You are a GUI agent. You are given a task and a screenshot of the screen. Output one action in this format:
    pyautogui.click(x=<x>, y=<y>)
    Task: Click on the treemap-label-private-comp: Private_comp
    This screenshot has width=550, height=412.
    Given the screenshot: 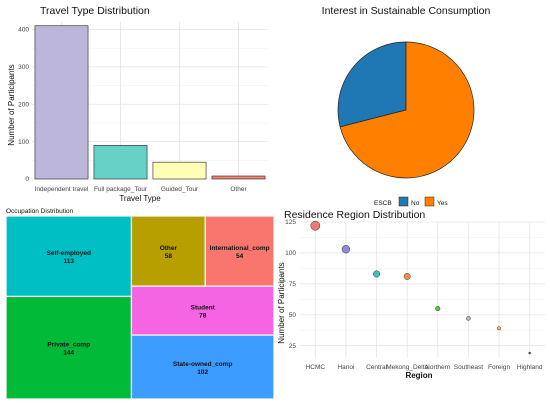 What is the action you would take?
    pyautogui.click(x=68, y=345)
    